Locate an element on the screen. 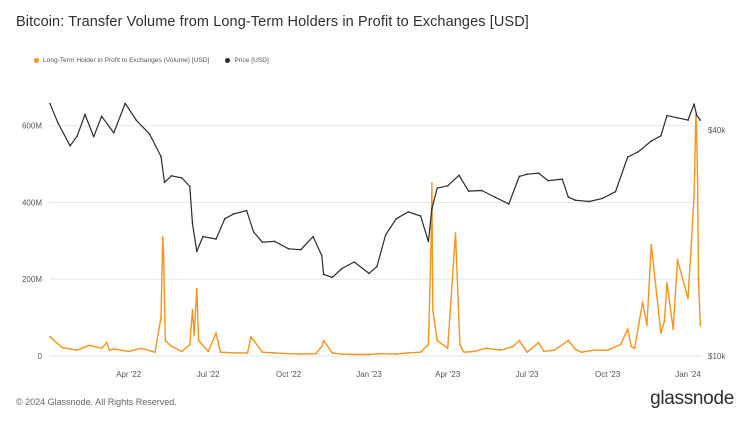 This screenshot has height=421, width=750. x-tick-label: Jan '23 is located at coordinates (369, 374).